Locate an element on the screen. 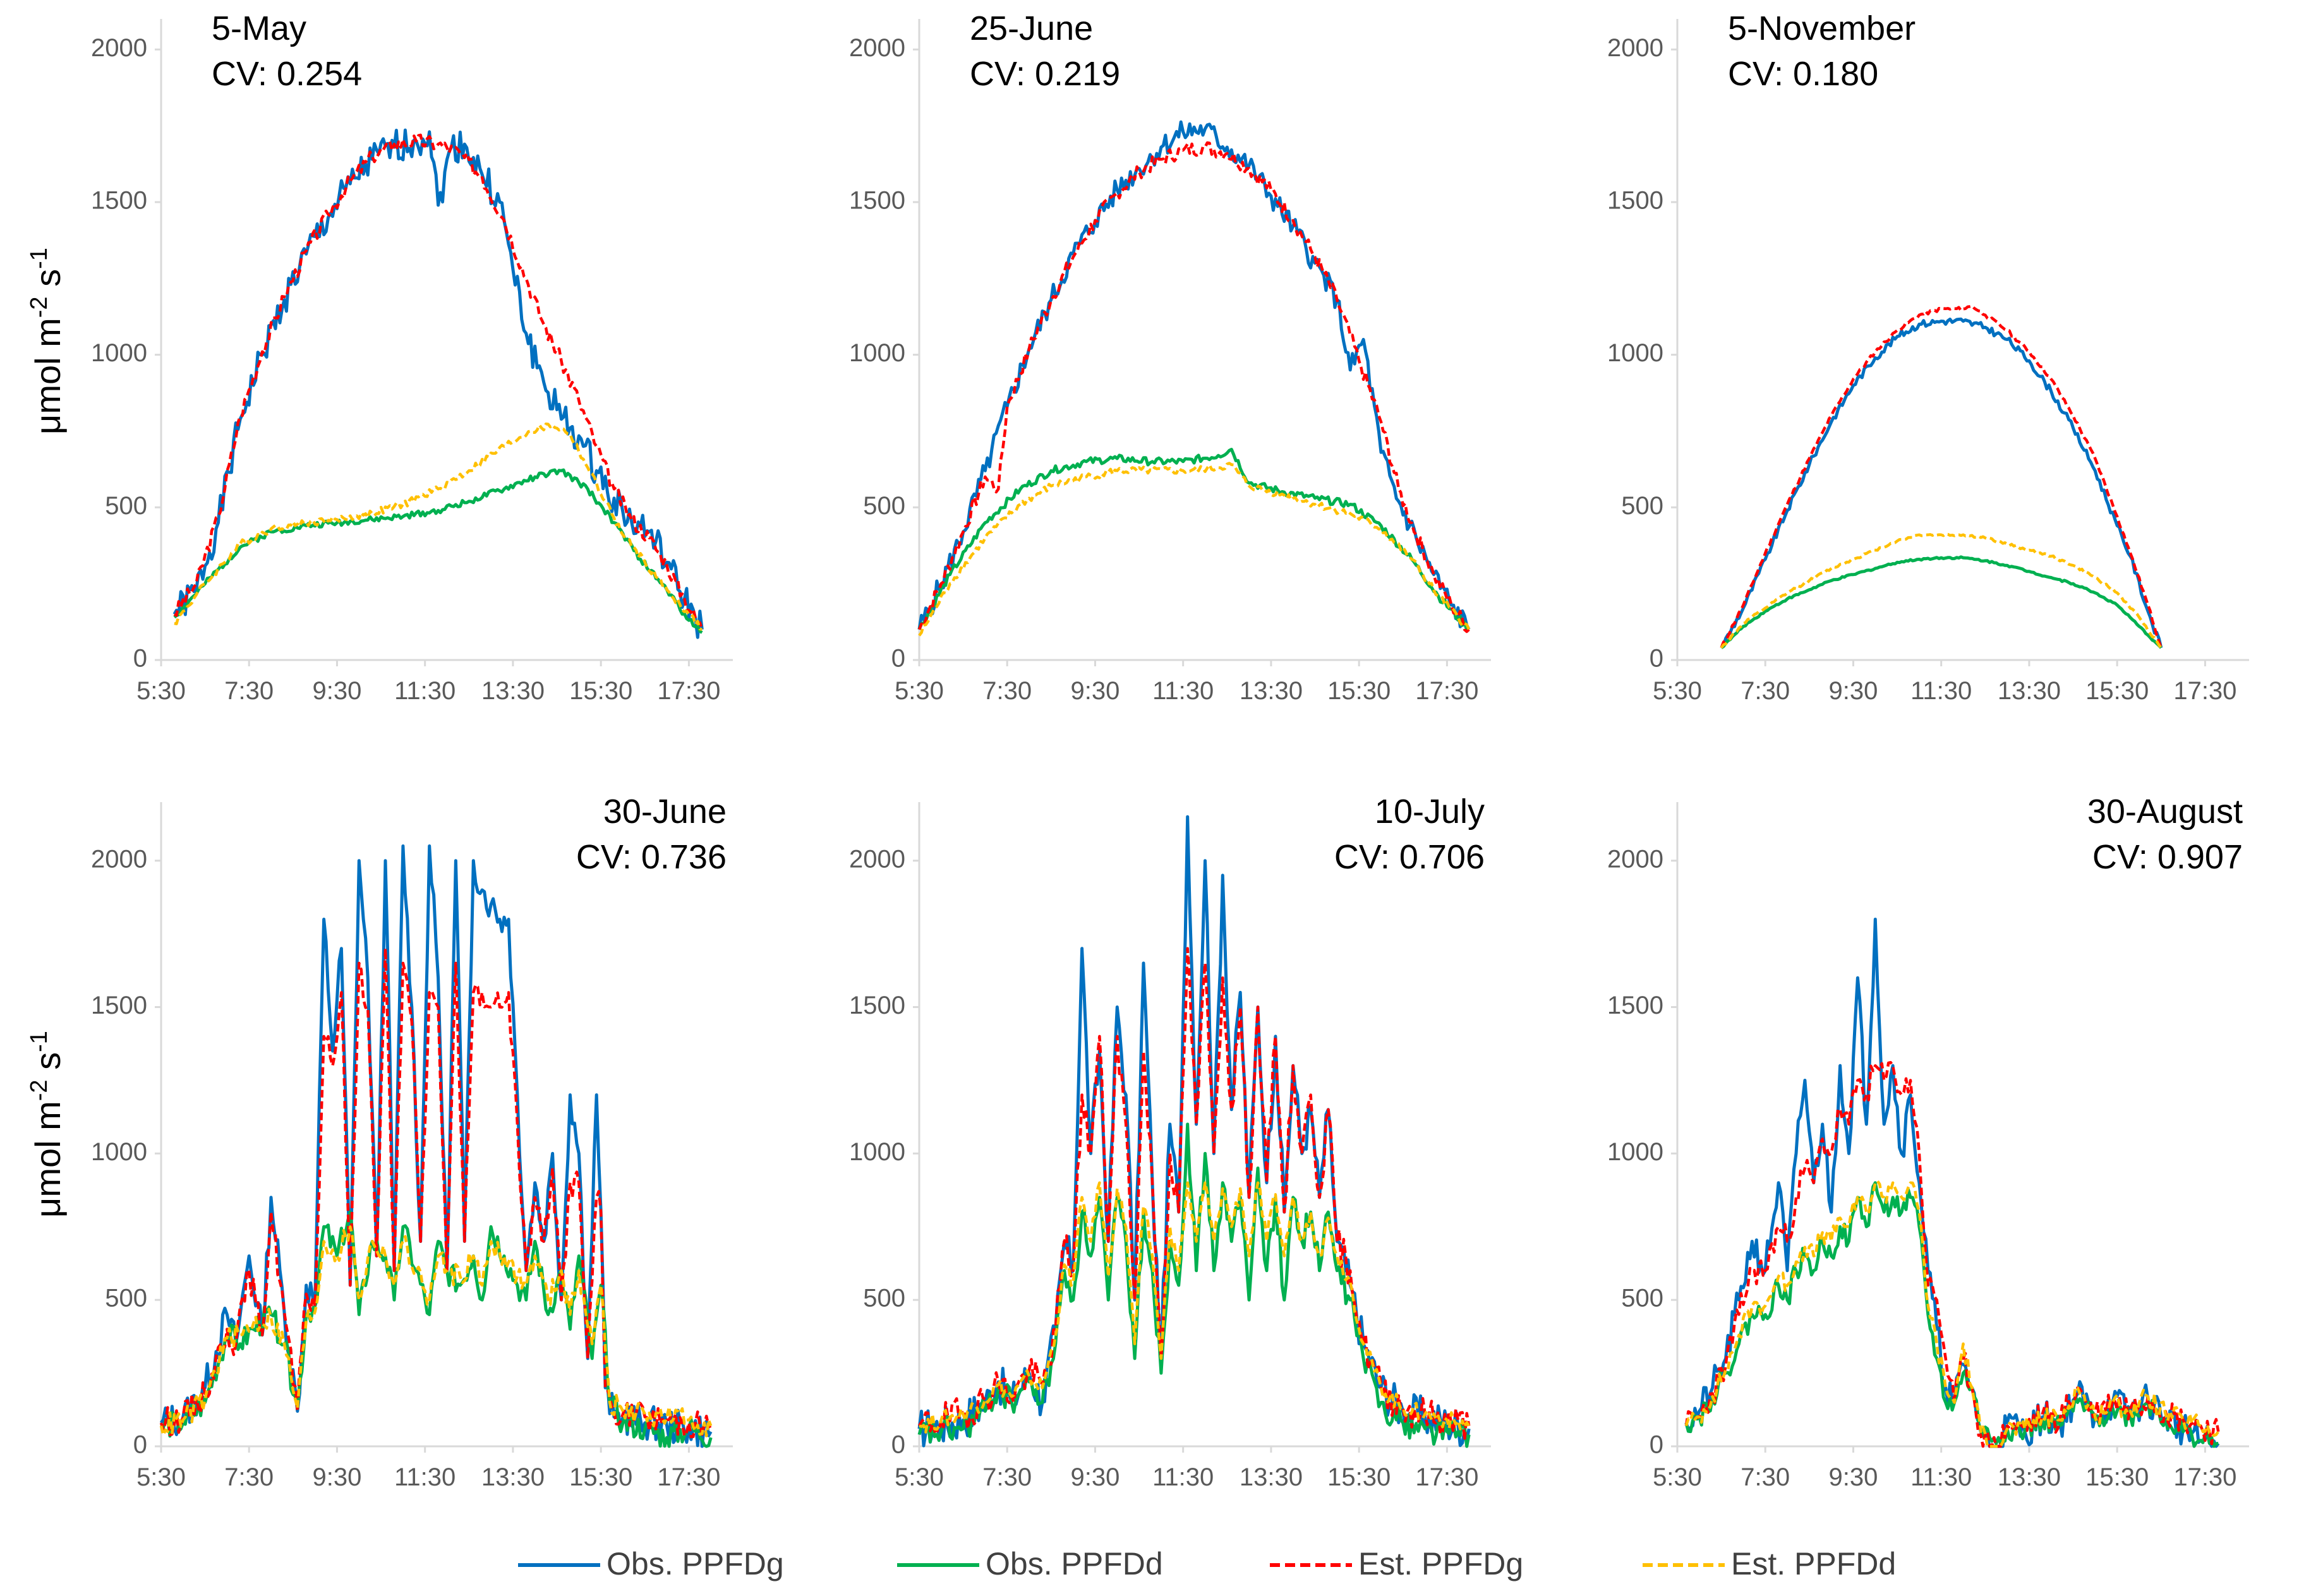 The width and height of the screenshot is (2299, 1596). panel-date-label: 25-June is located at coordinates (1031, 28).